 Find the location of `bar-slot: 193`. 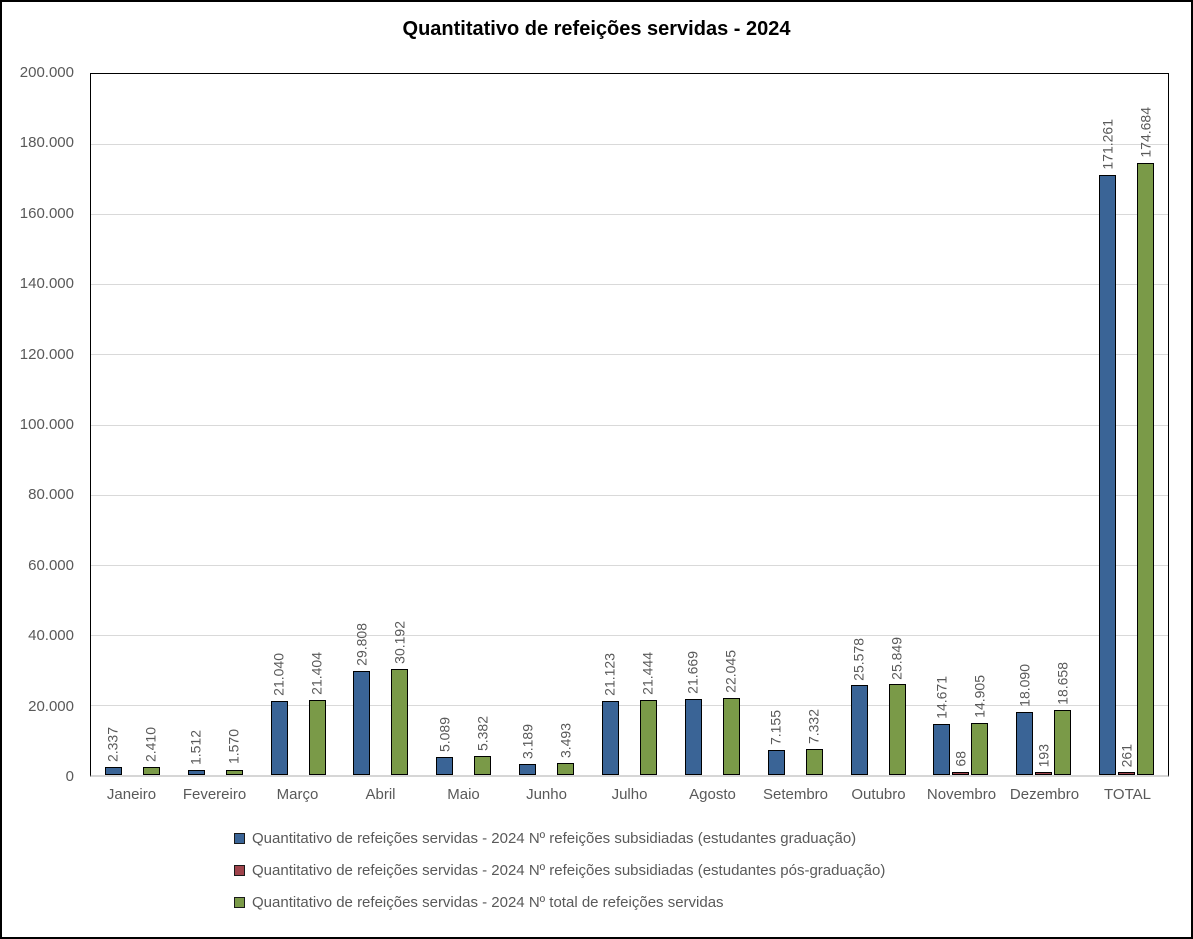

bar-slot: 193 is located at coordinates (1044, 424).